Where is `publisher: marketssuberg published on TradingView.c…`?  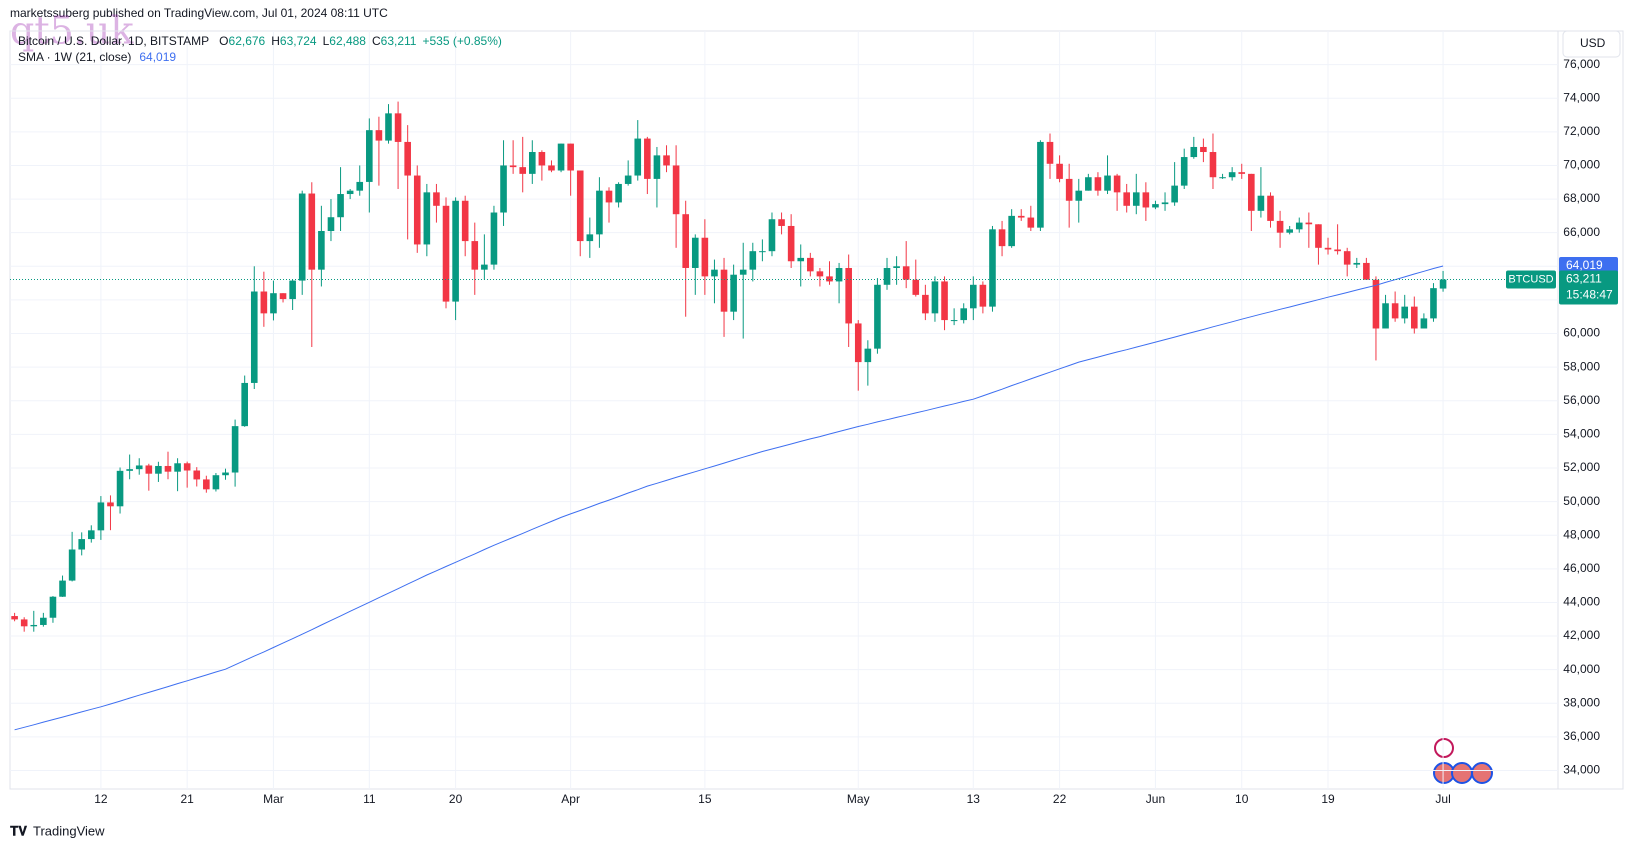 publisher: marketssuberg published on TradingView.c… is located at coordinates (199, 13).